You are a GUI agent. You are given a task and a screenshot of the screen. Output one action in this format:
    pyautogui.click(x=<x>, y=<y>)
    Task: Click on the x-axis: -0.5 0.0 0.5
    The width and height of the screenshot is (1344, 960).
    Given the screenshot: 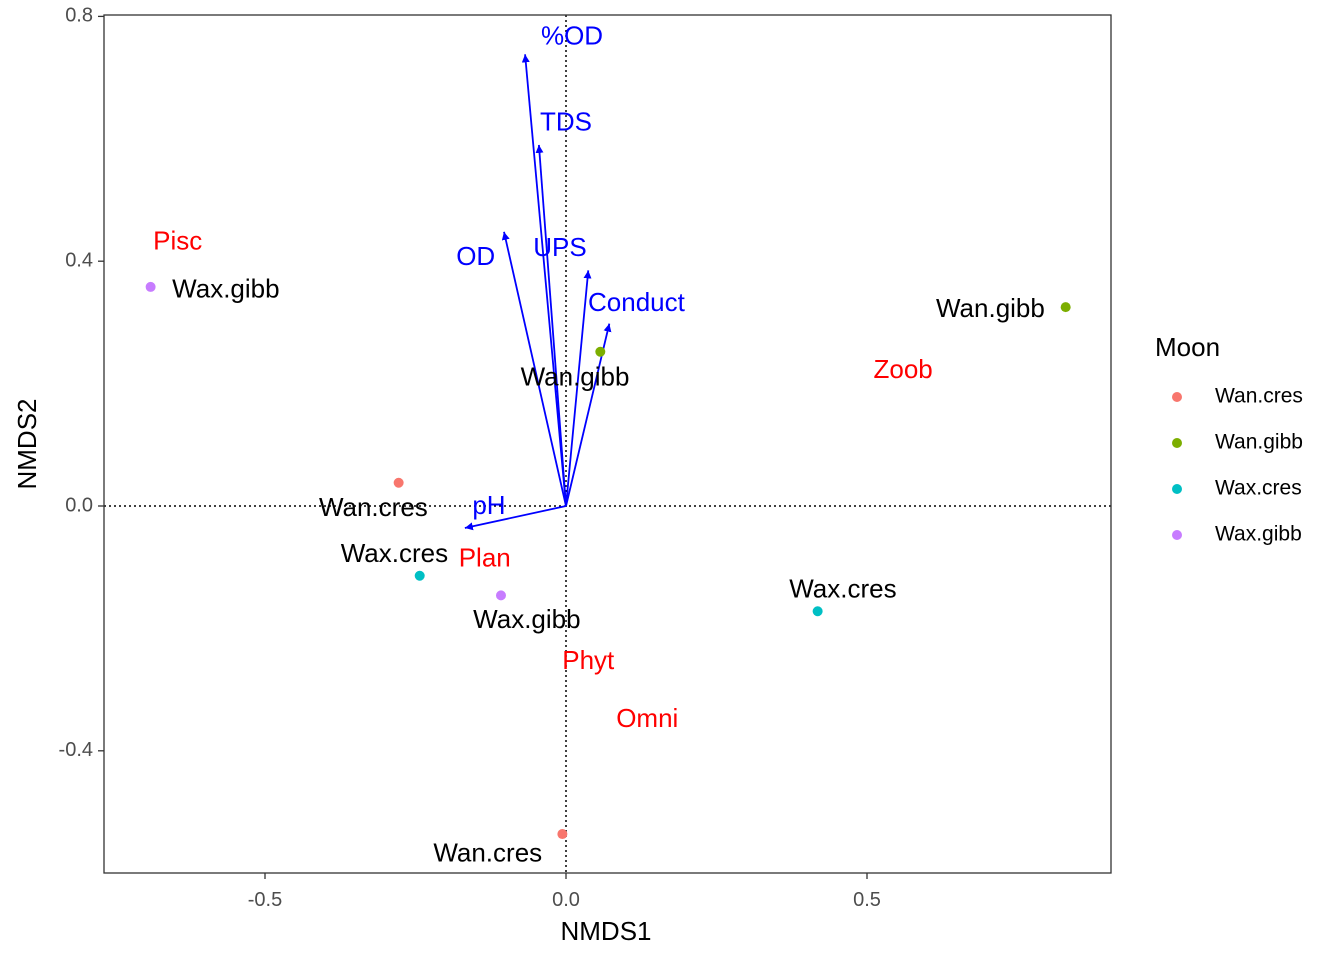 What is the action you would take?
    pyautogui.click(x=564, y=892)
    